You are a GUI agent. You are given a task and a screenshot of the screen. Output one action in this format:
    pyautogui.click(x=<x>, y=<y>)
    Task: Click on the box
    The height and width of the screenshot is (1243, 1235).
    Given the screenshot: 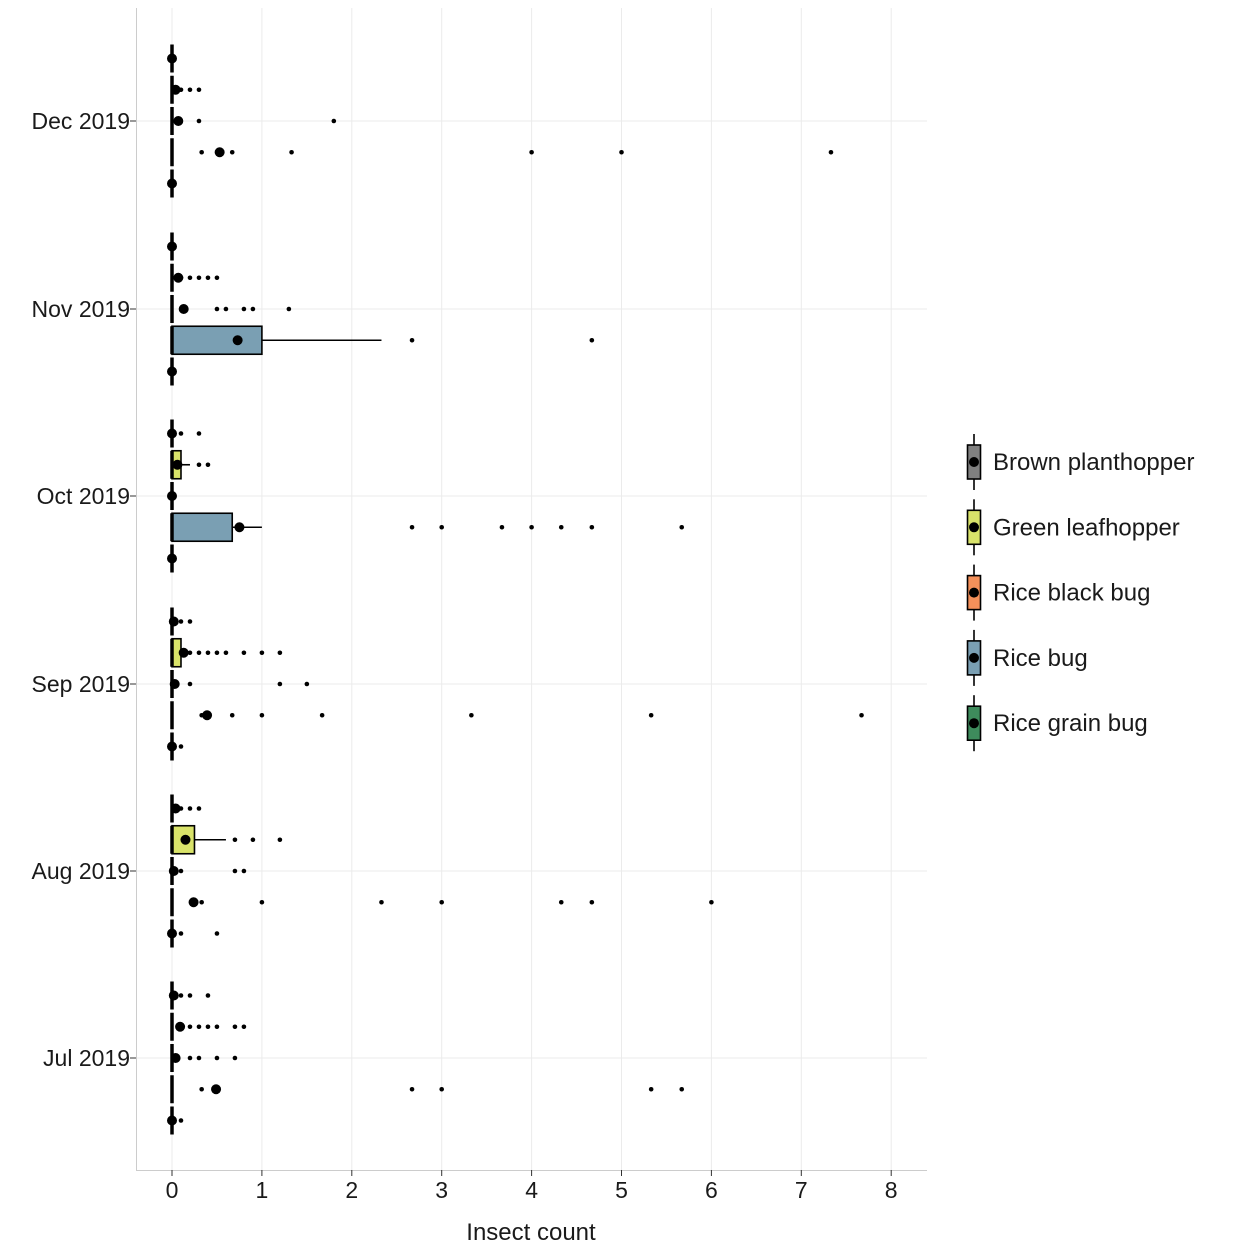 What is the action you would take?
    pyautogui.click(x=202, y=527)
    